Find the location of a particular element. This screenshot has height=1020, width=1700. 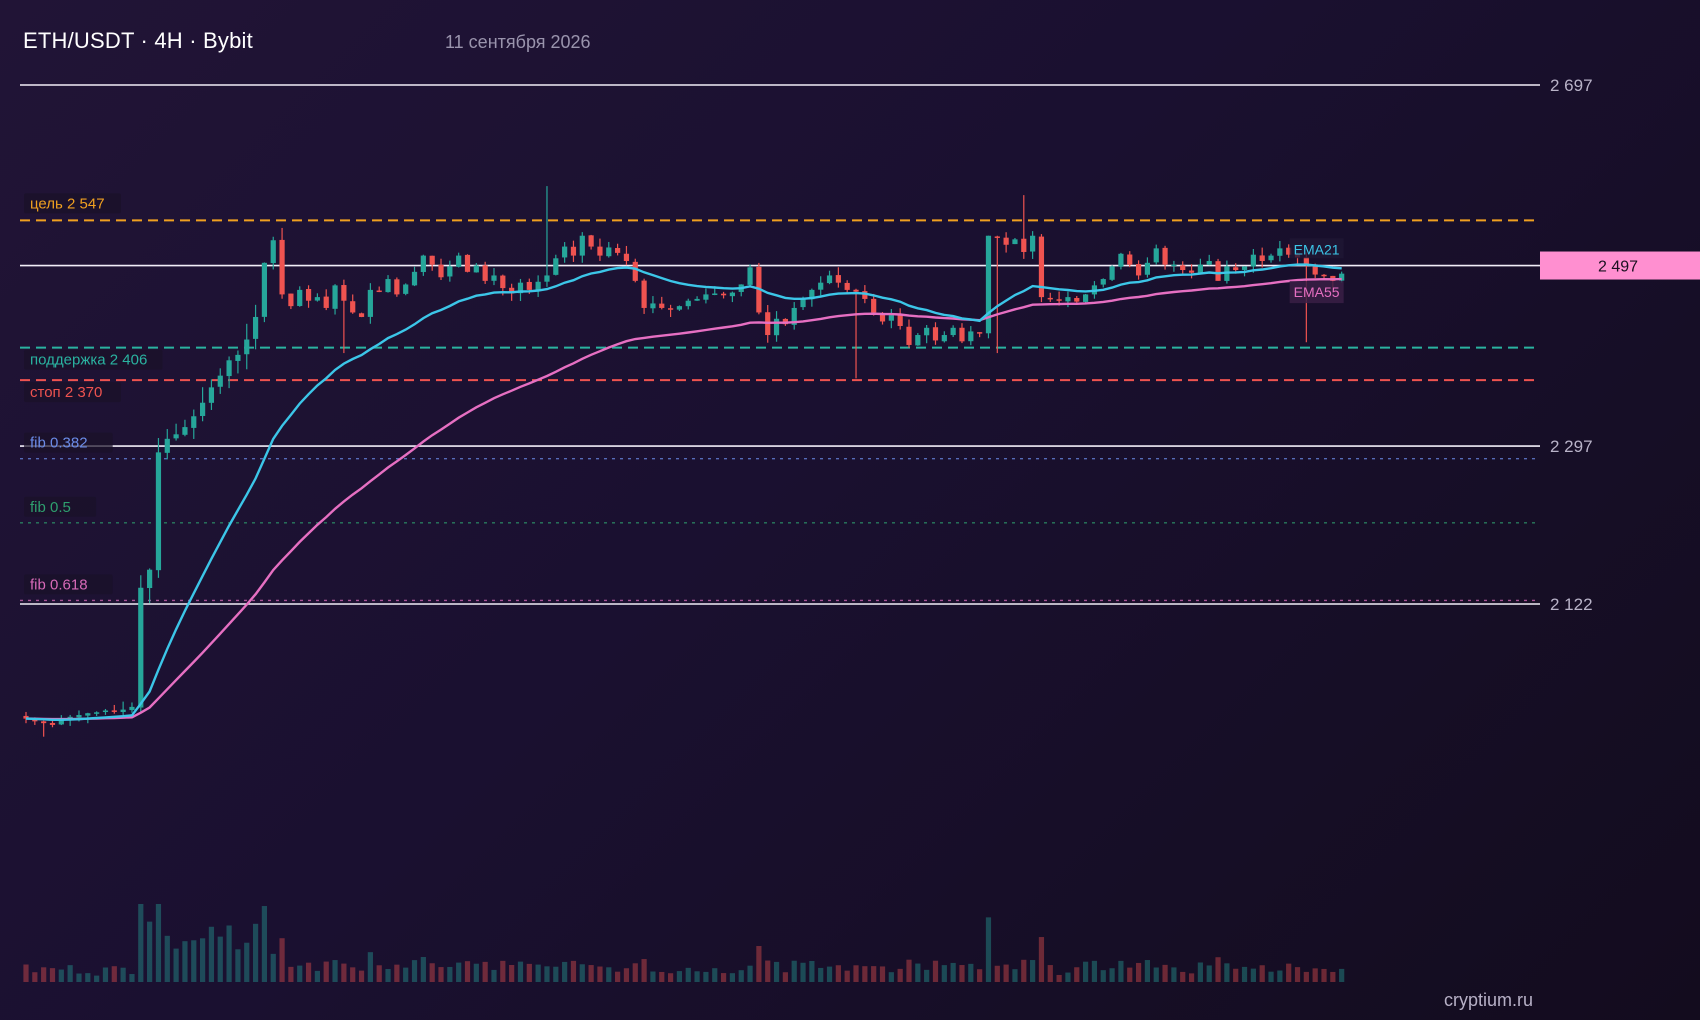

current-price-label: 2 497 is located at coordinates (1618, 267).